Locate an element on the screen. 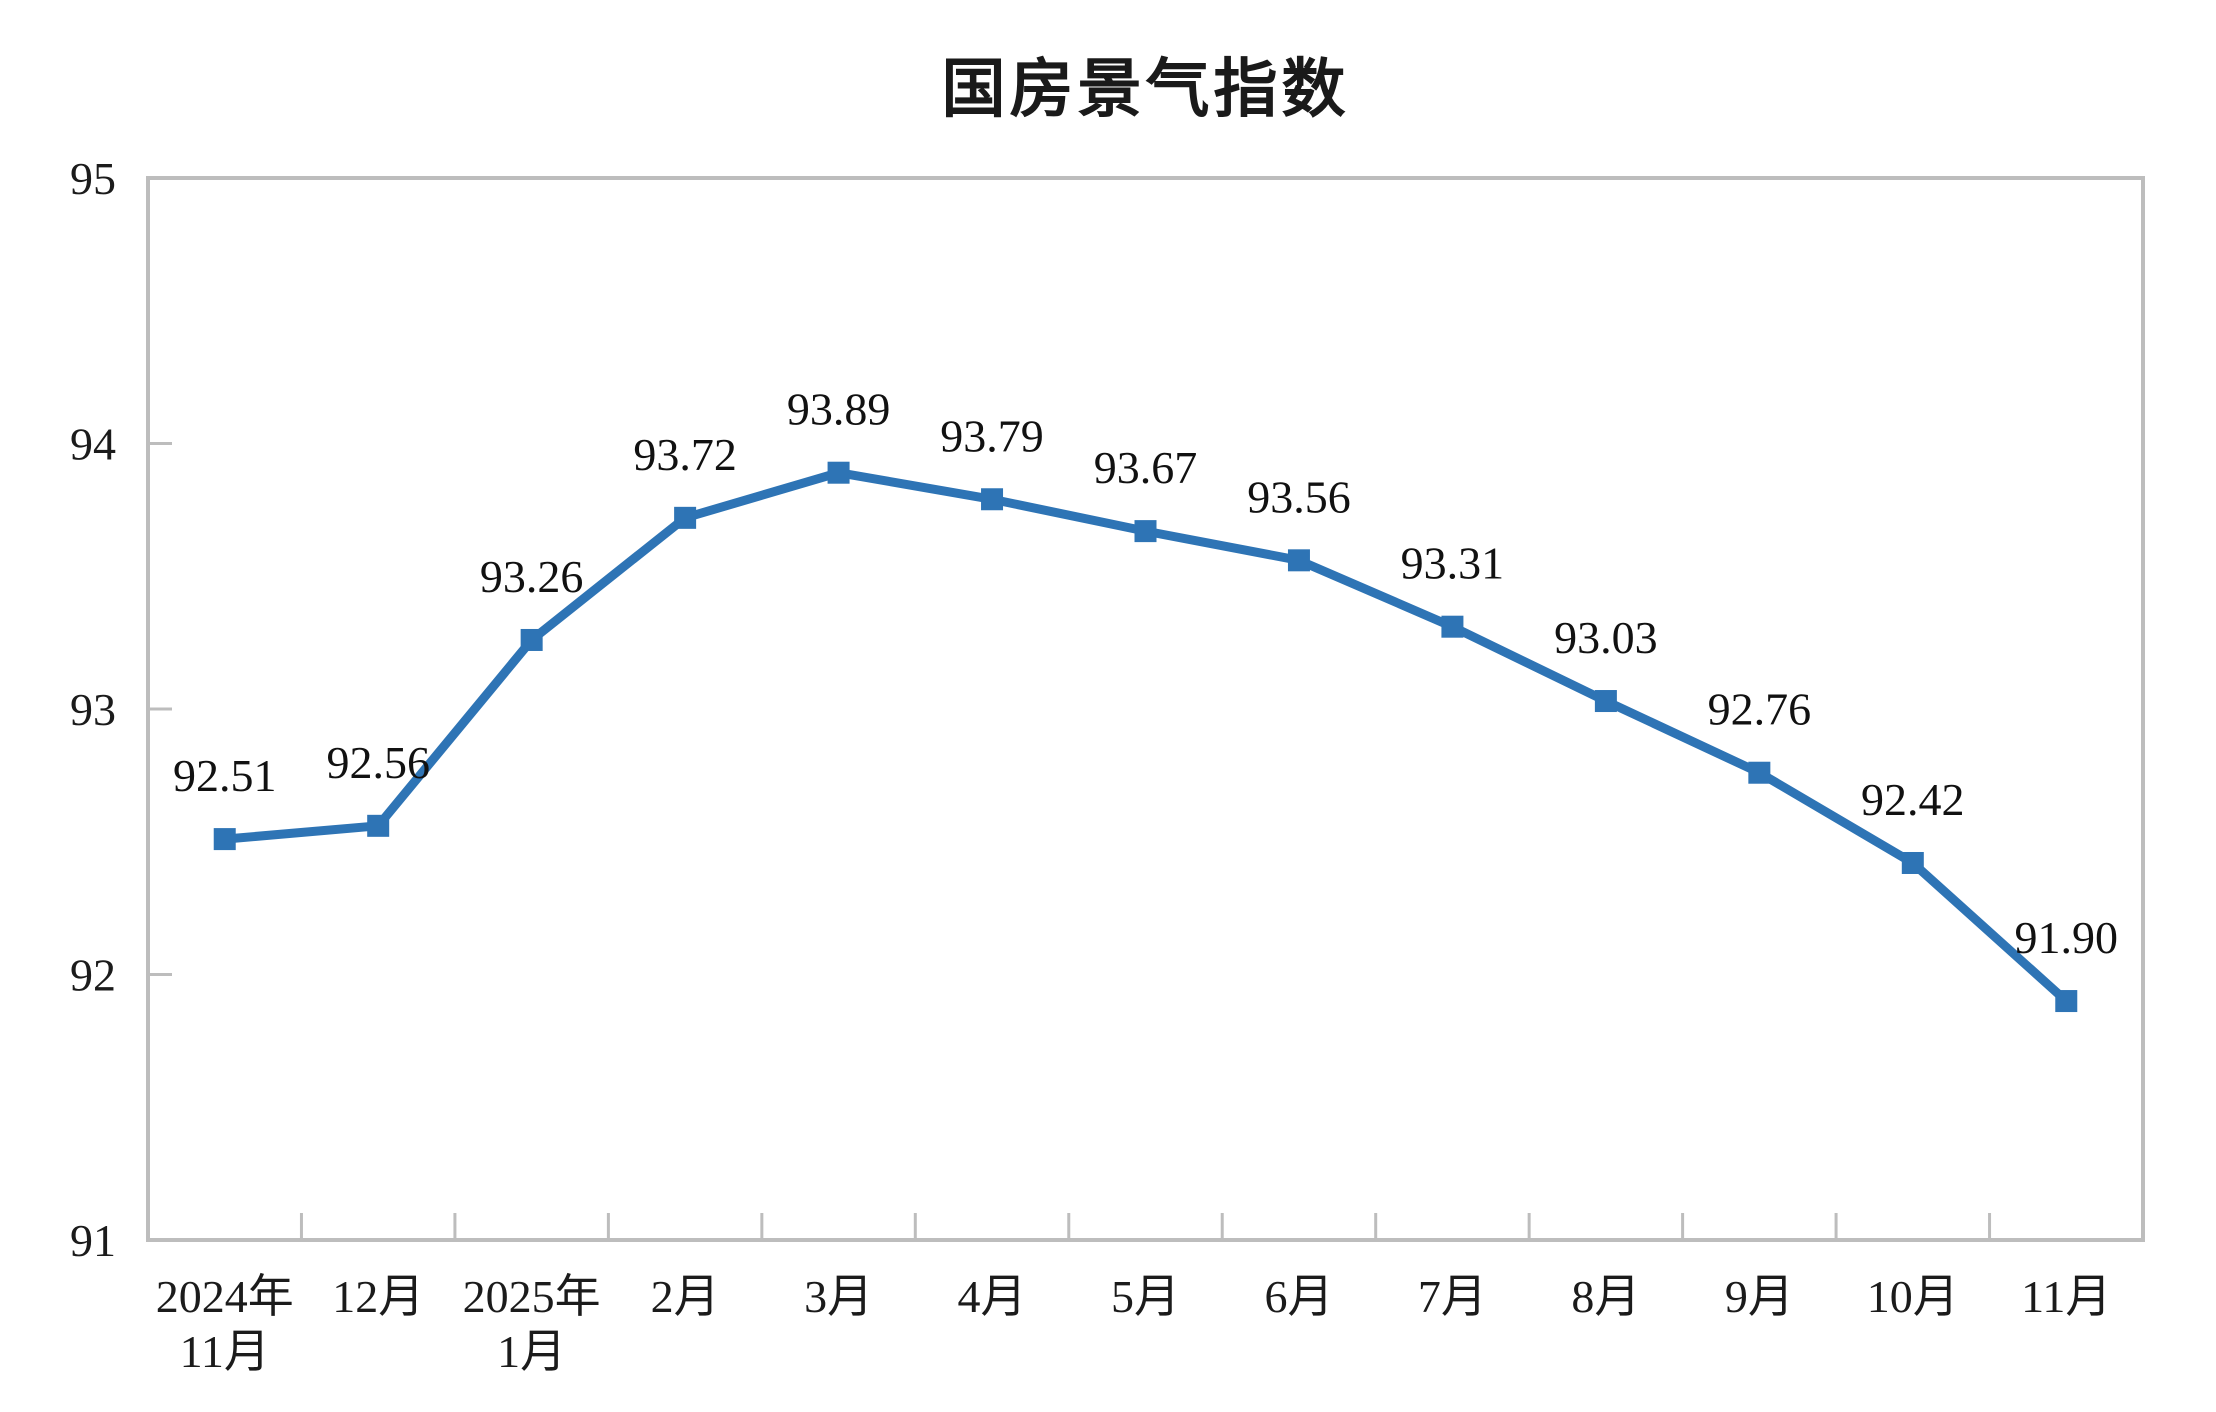 Image resolution: width=2216 pixels, height=1412 pixels. x-axis-category-label: 4月 is located at coordinates (992, 1296).